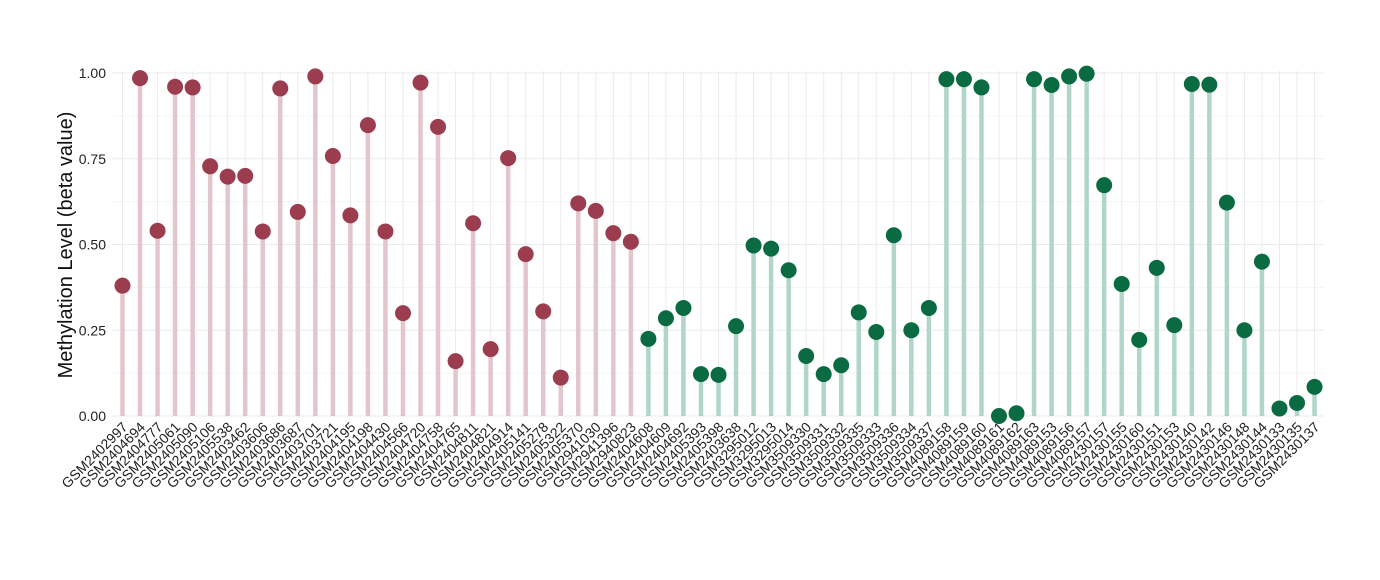  What do you see at coordinates (66, 245) in the screenshot?
I see `y-axis-title: Methylation Level (beta value)` at bounding box center [66, 245].